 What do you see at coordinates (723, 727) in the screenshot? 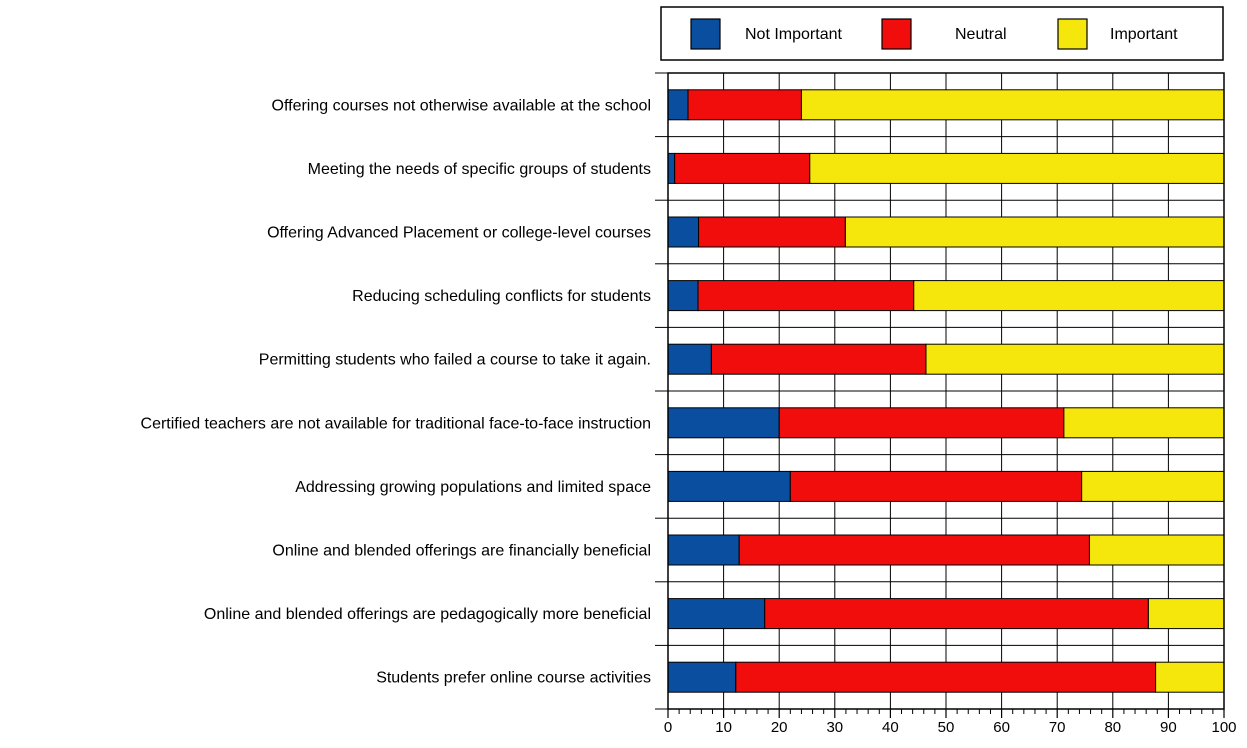
I see `x-tick-label: 10` at bounding box center [723, 727].